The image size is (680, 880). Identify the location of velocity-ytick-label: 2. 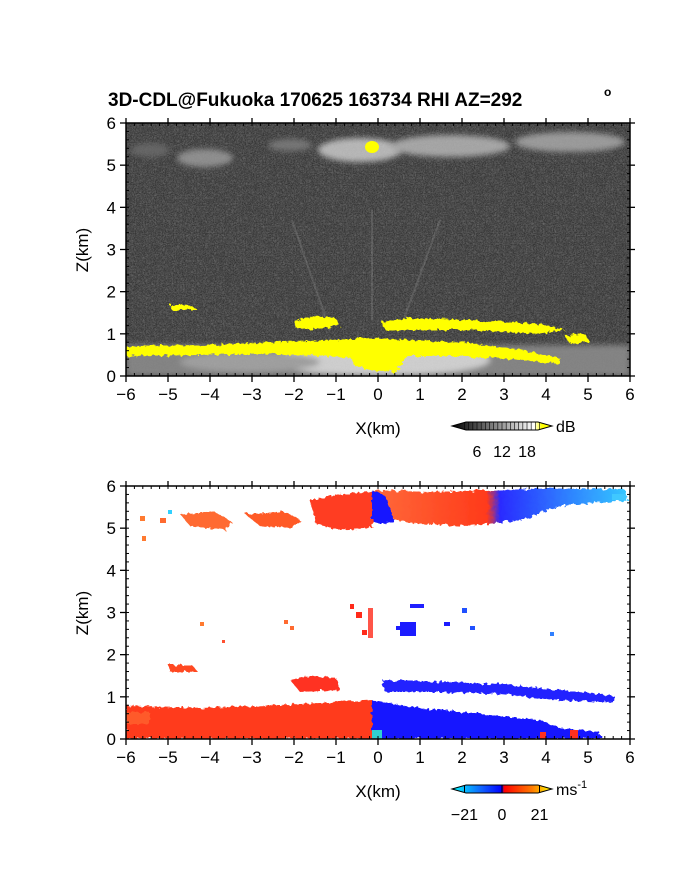
(111, 655).